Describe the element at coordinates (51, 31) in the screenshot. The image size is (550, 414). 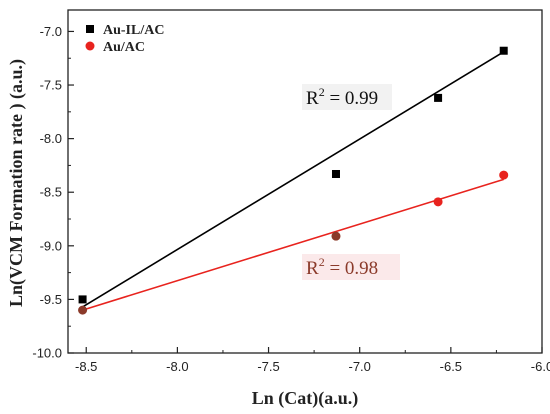
I see `y-tick-label: -7.0` at that location.